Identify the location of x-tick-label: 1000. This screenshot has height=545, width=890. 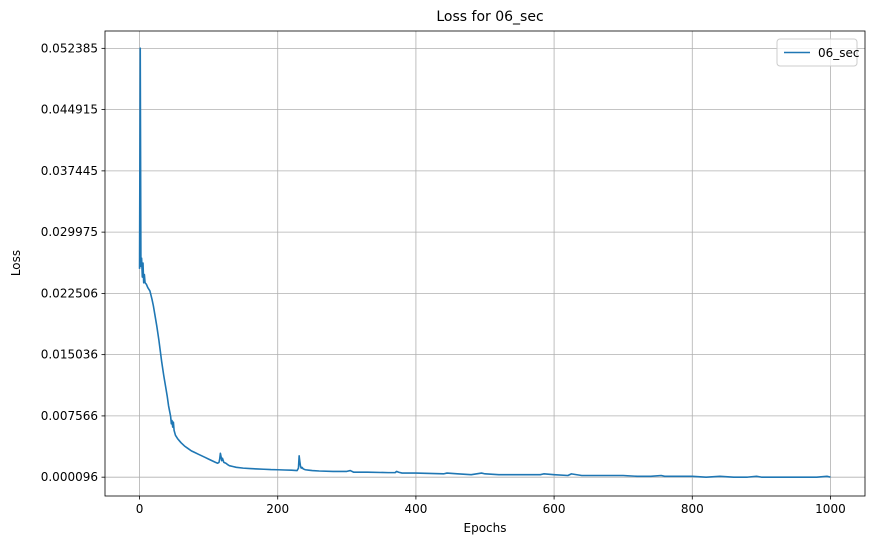
(830, 509).